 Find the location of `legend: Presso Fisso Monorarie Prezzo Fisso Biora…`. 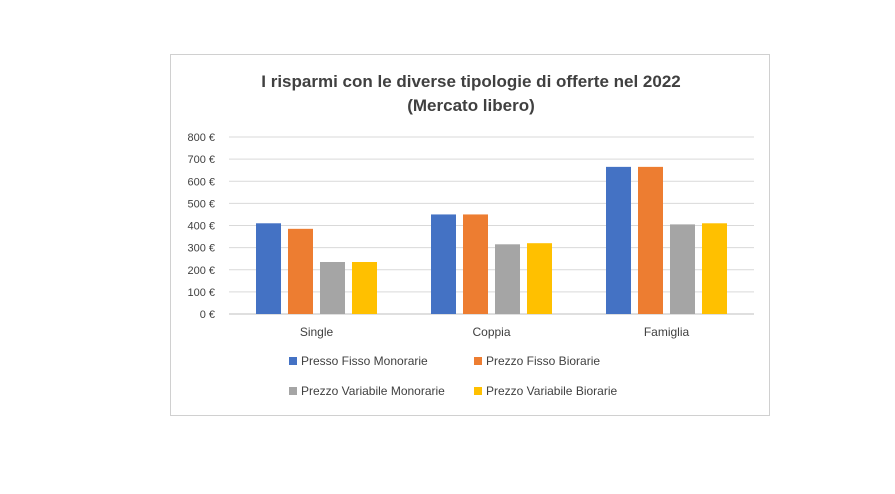

legend: Presso Fisso Monorarie Prezzo Fisso Biora… is located at coordinates (453, 376).